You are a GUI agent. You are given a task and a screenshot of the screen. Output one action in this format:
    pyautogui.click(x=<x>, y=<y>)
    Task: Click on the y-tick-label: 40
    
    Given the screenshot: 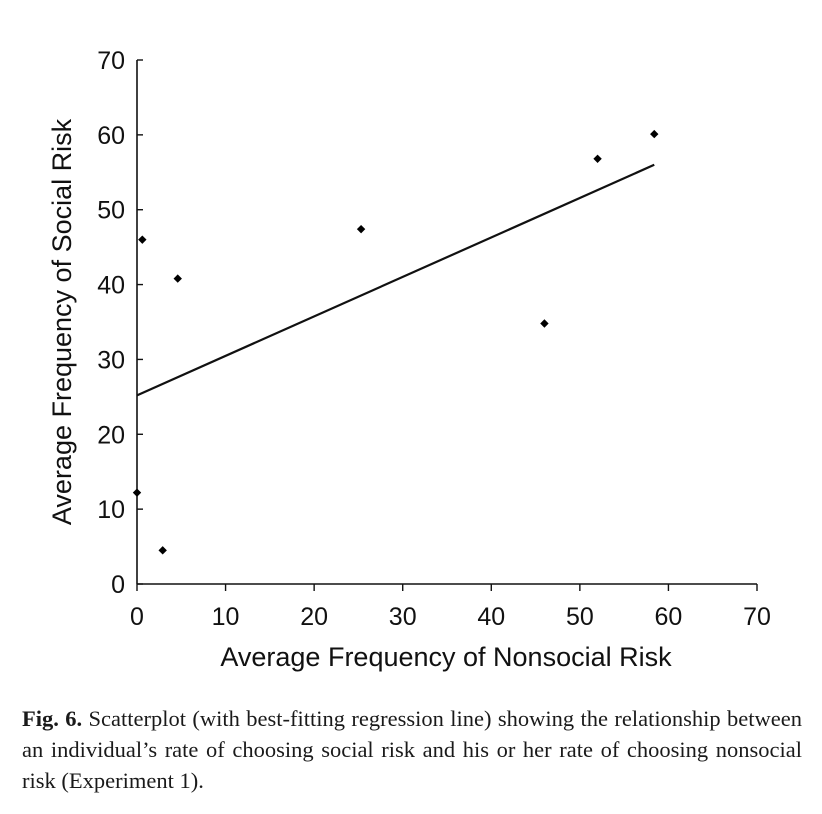 What is the action you would take?
    pyautogui.click(x=111, y=286)
    